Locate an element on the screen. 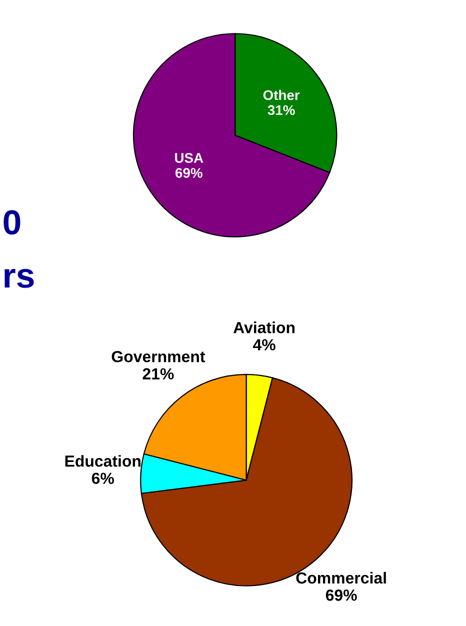 This screenshot has width=466, height=626. data-label: 4% is located at coordinates (264, 344).